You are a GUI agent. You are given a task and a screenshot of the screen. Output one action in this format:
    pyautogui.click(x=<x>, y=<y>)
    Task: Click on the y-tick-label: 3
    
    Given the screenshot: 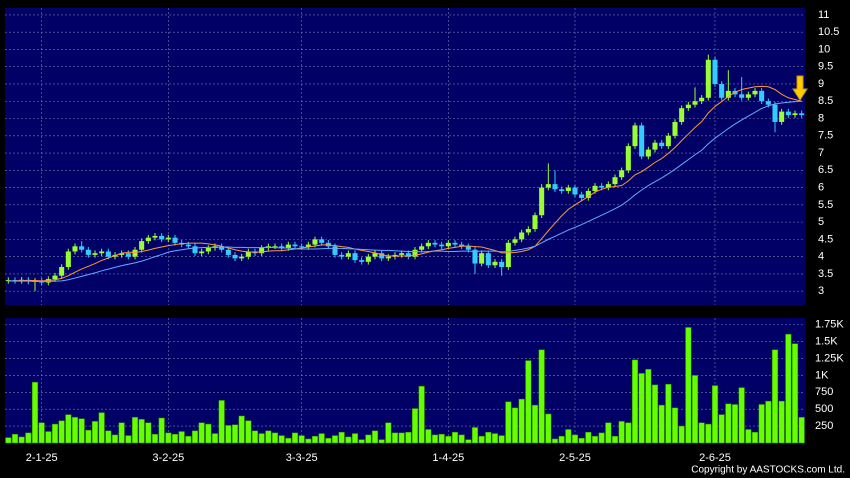 What is the action you would take?
    pyautogui.click(x=821, y=291)
    